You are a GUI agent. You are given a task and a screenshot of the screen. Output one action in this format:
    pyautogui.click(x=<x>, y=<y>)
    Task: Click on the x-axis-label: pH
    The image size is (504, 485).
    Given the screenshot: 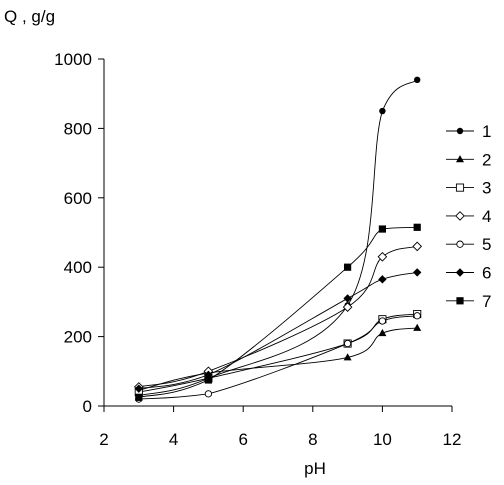 What is the action you would take?
    pyautogui.click(x=315, y=468)
    